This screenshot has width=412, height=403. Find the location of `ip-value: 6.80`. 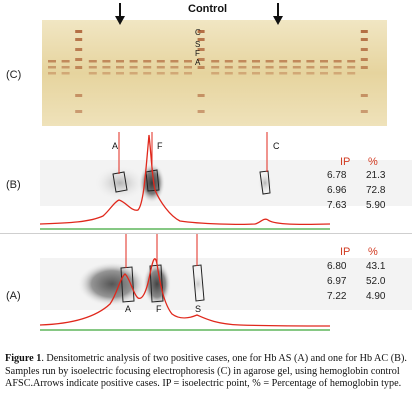

ip-value: 6.80 is located at coordinates (337, 266).